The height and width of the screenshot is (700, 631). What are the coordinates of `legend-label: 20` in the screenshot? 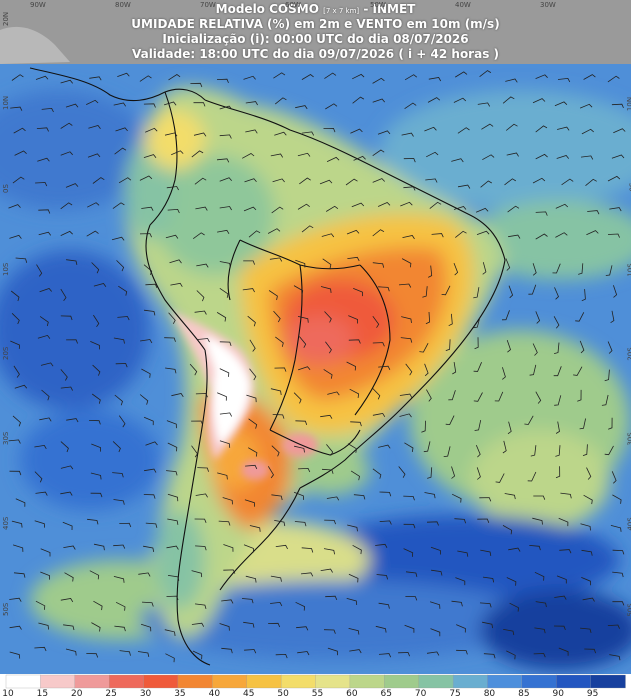 It's located at (77, 694).